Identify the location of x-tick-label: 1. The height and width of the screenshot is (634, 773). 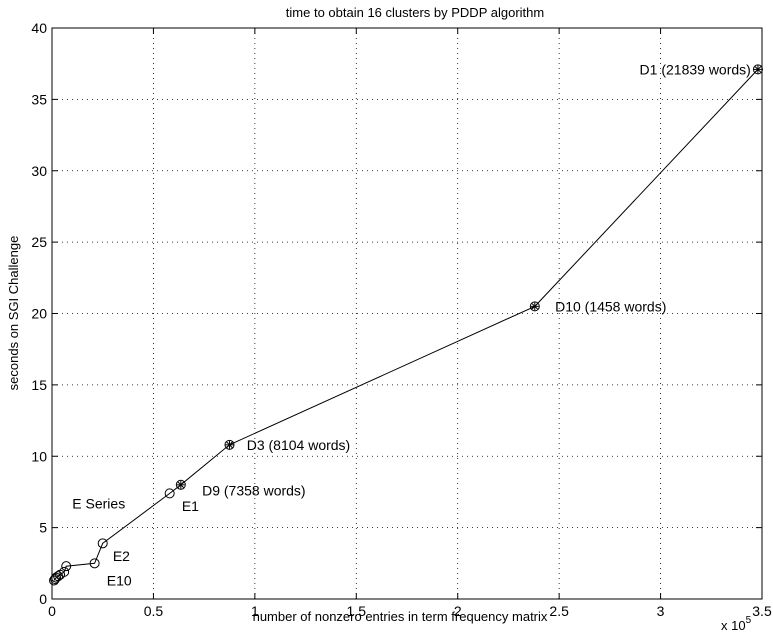
(255, 611).